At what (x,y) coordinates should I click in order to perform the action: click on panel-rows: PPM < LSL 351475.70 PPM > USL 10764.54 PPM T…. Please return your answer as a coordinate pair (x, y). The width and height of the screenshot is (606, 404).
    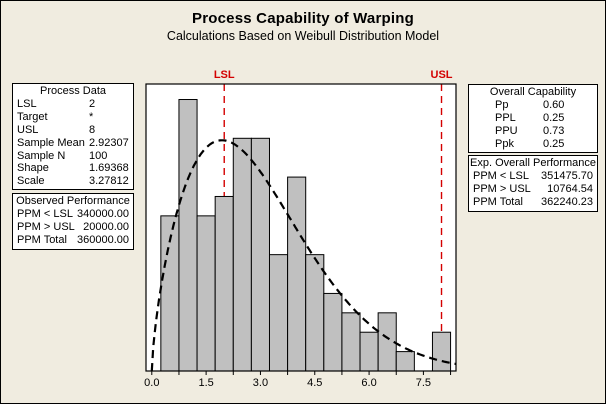
    Looking at the image, I should click on (533, 189).